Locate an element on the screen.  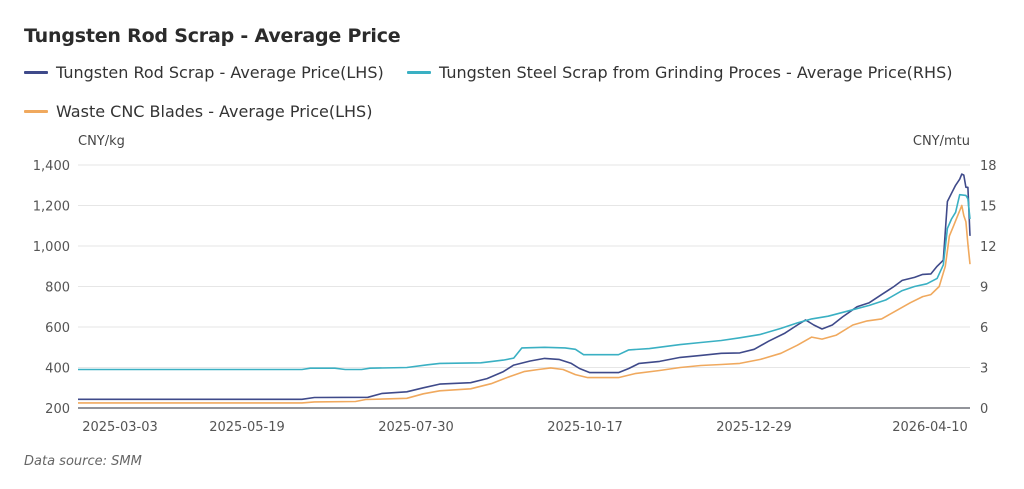
x-tick-label: 2025-10-17 is located at coordinates (585, 427).